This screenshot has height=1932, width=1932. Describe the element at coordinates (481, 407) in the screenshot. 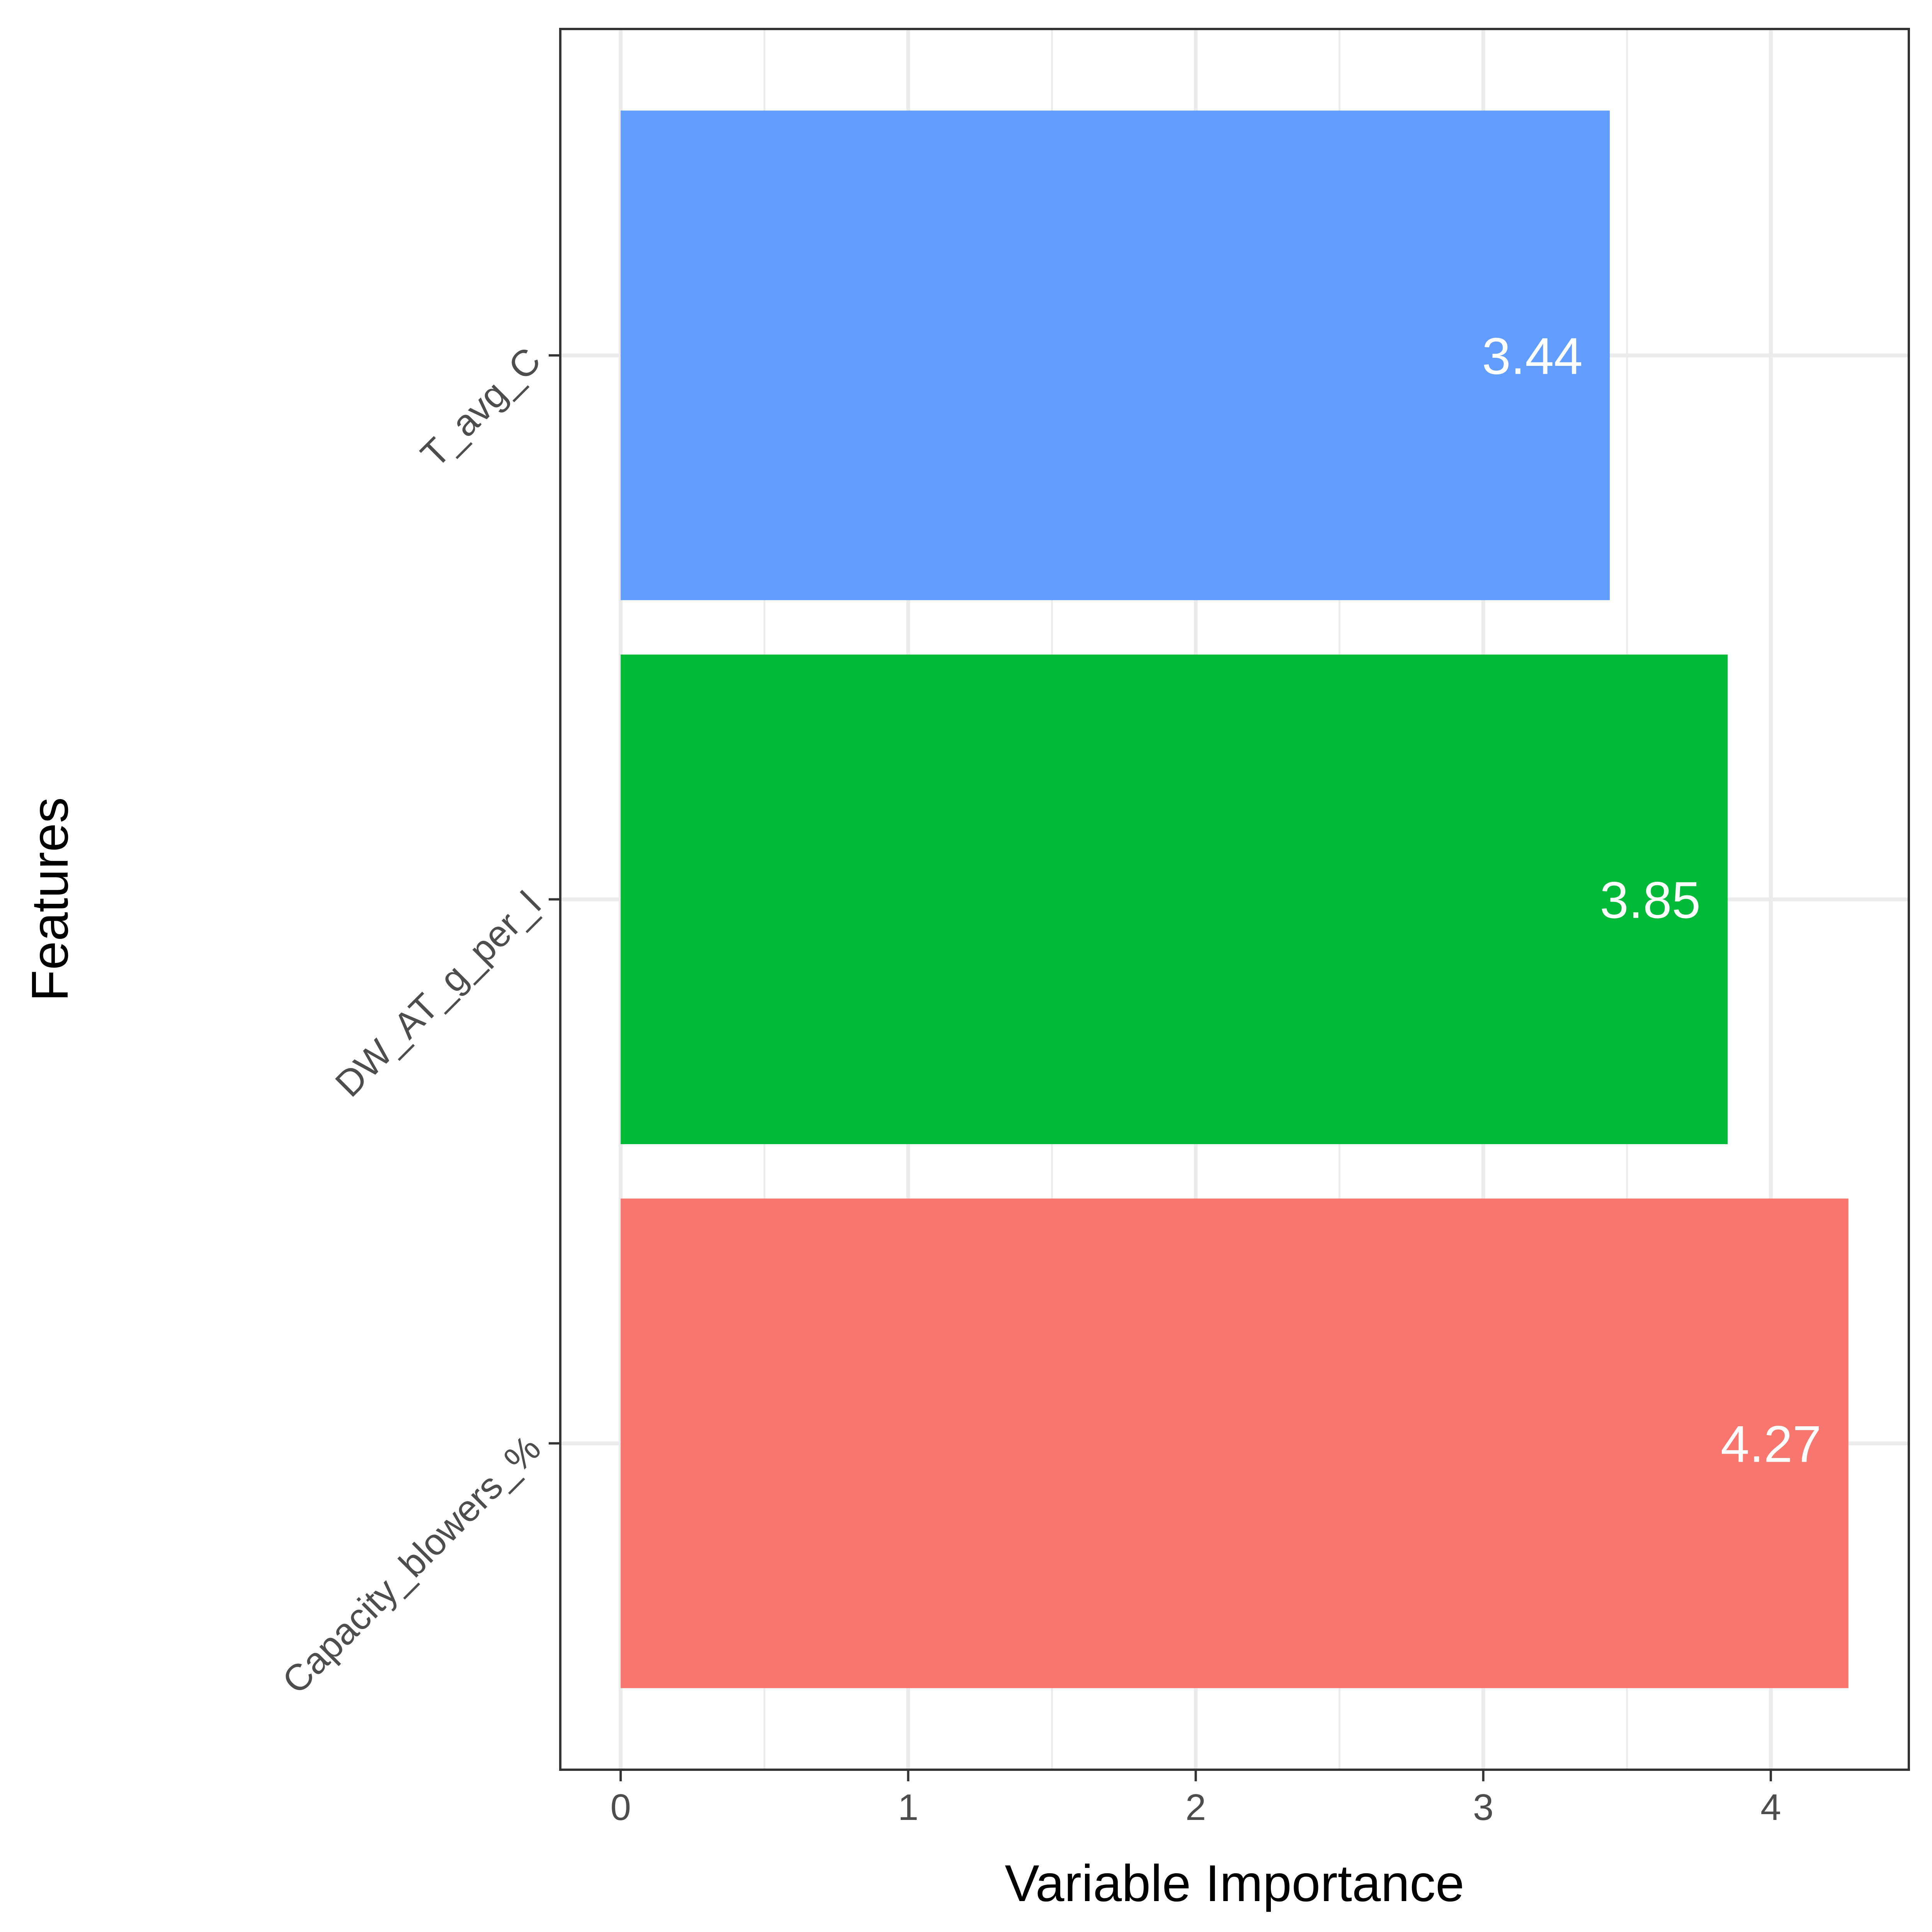

I see `y-tick-label: T_avg_C` at that location.